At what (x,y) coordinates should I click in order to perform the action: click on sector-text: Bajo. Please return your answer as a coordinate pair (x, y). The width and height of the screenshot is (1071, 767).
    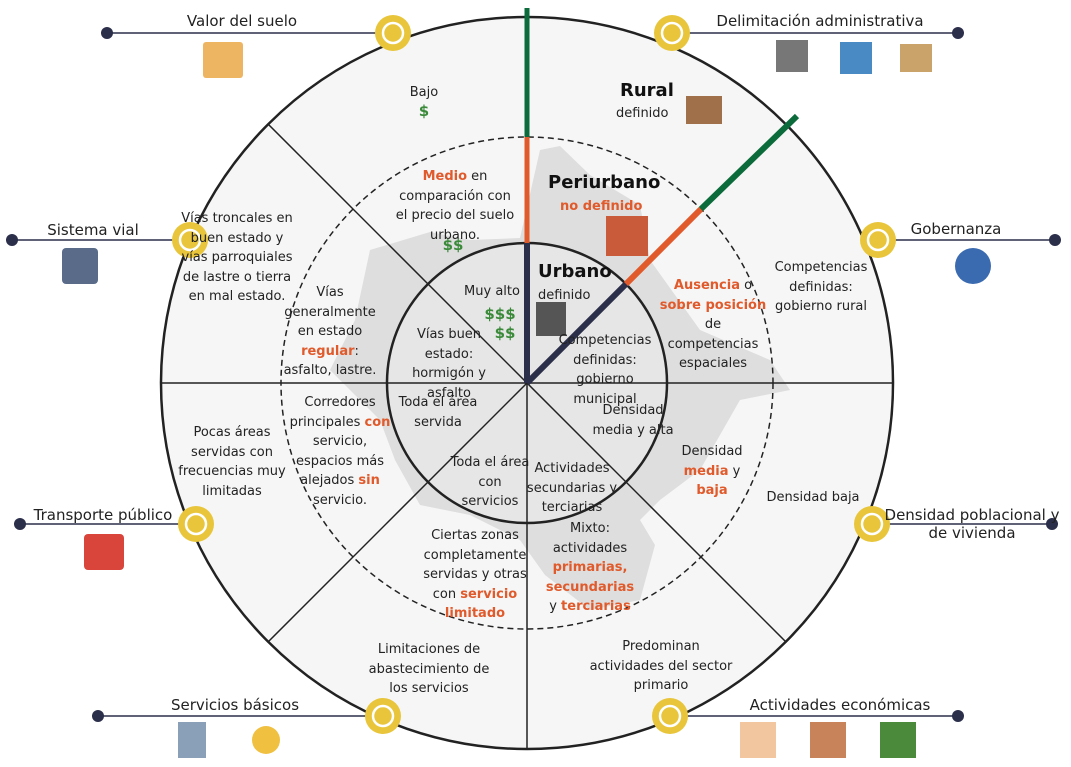
    Looking at the image, I should click on (424, 93).